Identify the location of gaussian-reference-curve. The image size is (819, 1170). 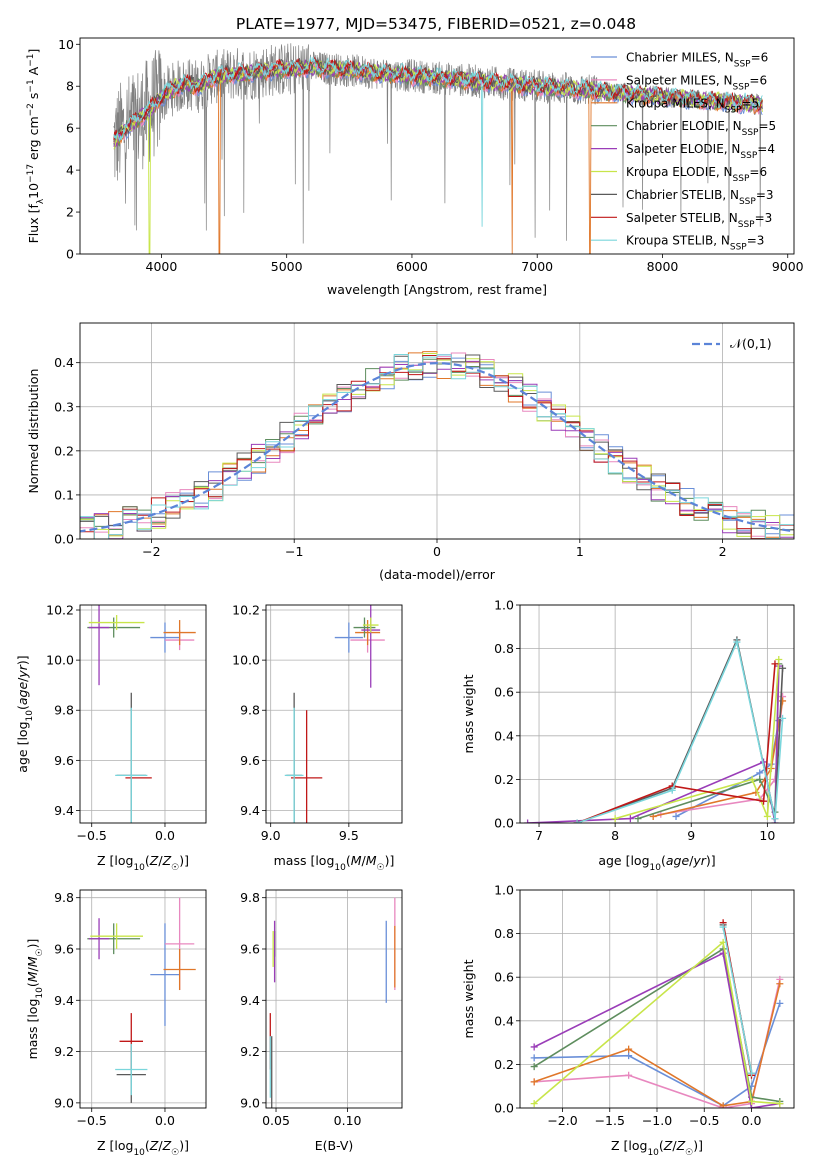
(437, 447).